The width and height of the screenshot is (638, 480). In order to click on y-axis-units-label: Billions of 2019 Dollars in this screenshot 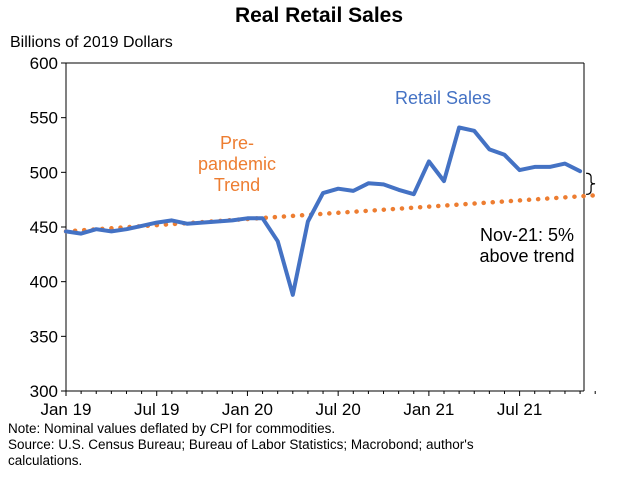, I will do `click(91, 42)`.